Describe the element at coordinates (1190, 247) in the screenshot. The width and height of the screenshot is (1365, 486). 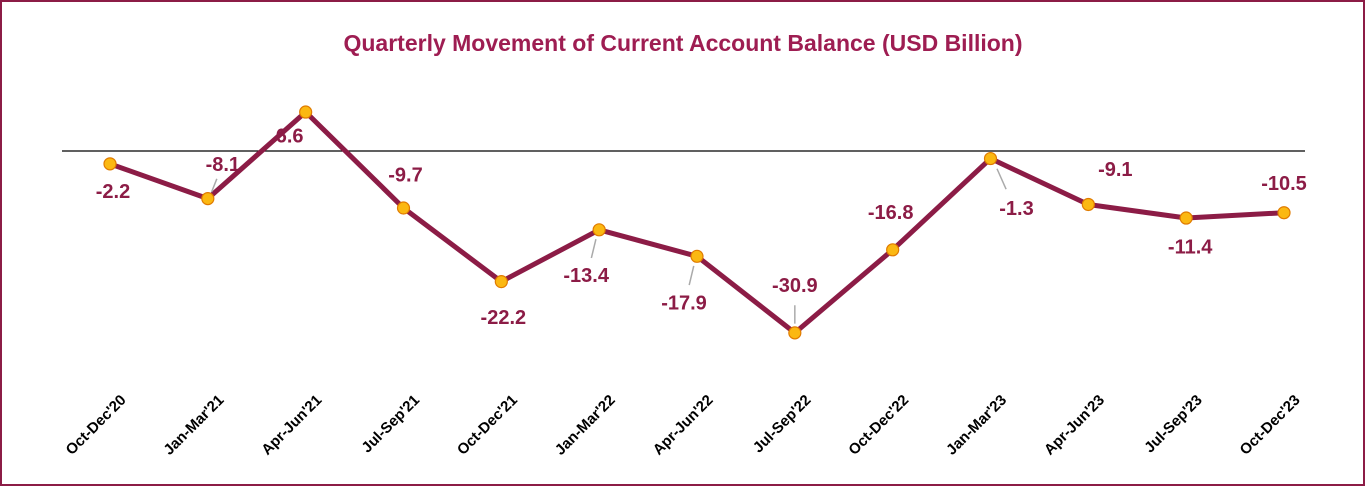
I see `data-label: -11.4` at that location.